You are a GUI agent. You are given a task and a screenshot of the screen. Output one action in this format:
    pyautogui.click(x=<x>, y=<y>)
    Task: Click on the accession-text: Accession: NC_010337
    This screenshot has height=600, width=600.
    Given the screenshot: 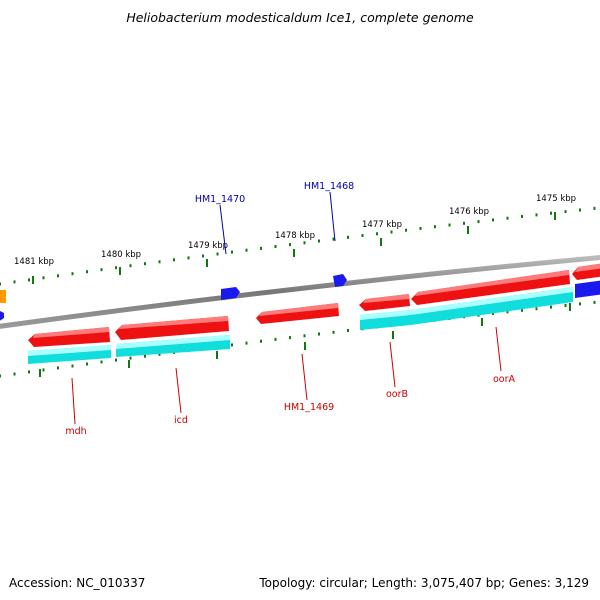 What is the action you would take?
    pyautogui.click(x=77, y=583)
    